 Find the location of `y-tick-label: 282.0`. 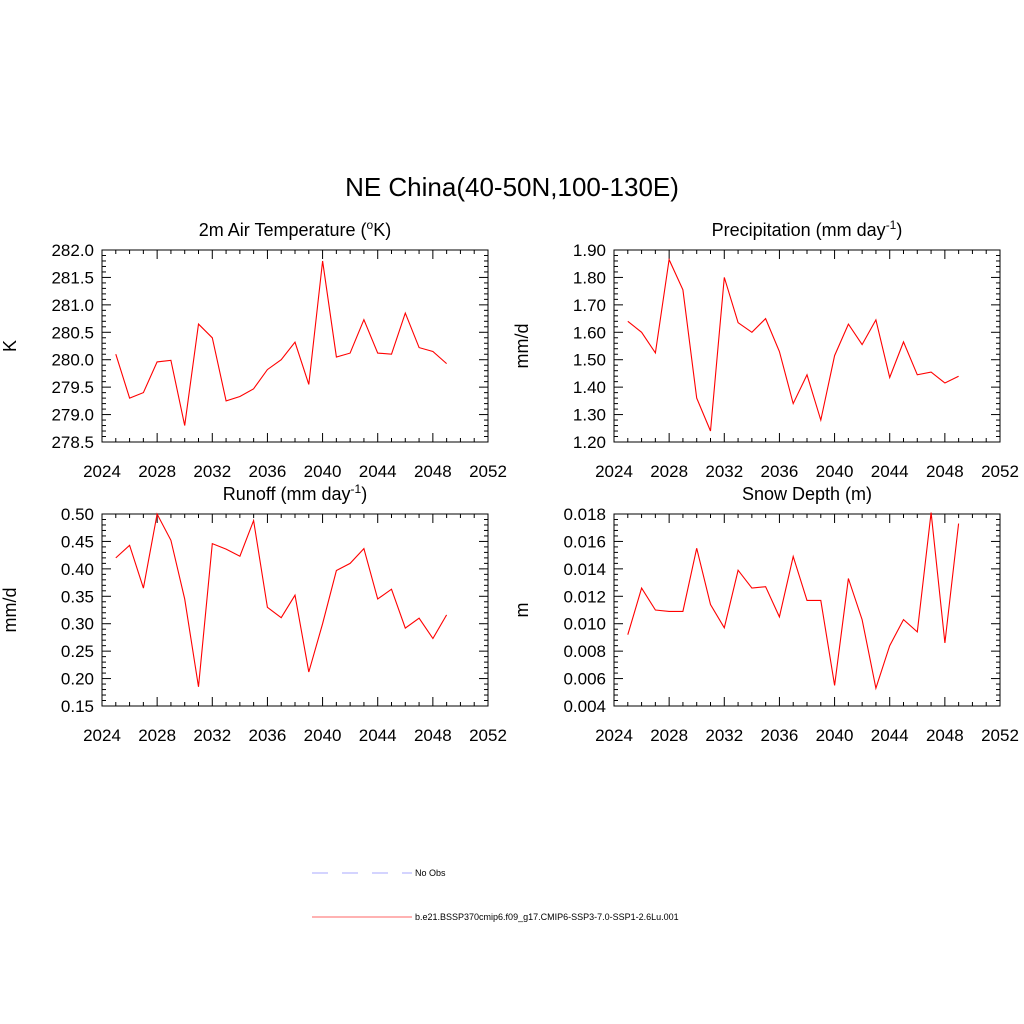

y-tick-label: 282.0 is located at coordinates (72, 250).